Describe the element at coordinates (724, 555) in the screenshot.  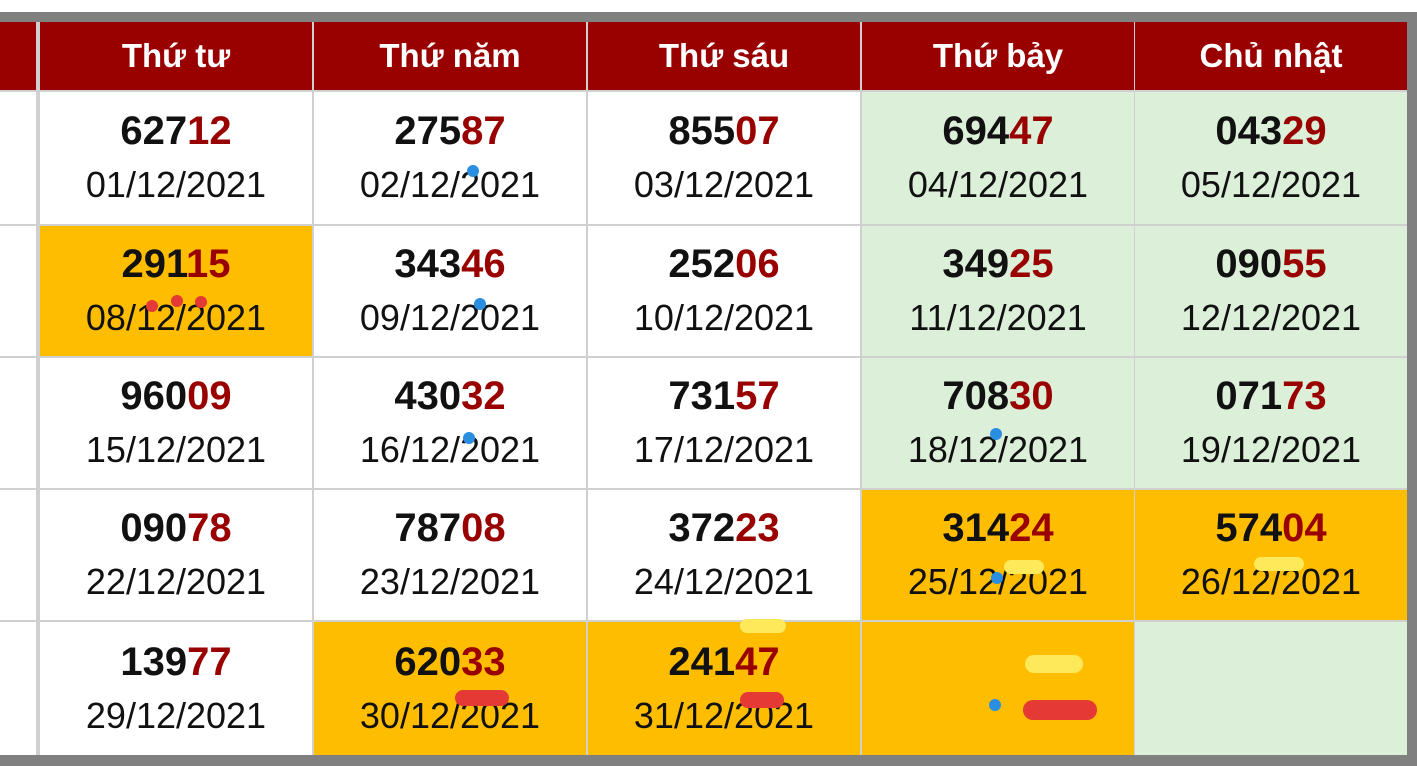
I see `result-cell: 37223 24/12/2021` at that location.